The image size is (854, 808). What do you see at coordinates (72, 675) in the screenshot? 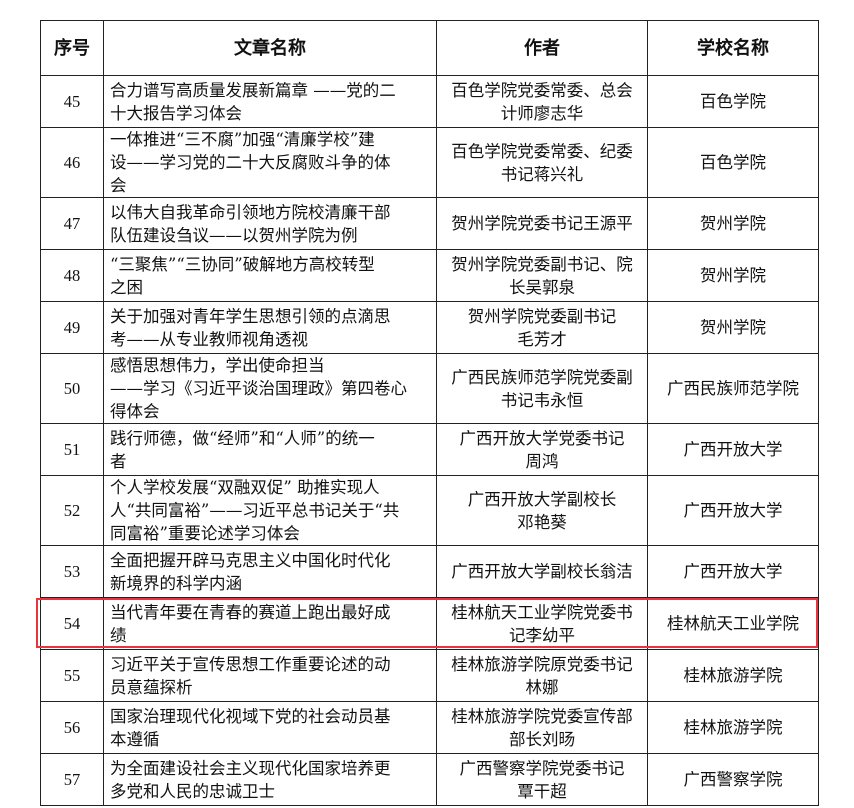
I see `row-number: 55` at bounding box center [72, 675].